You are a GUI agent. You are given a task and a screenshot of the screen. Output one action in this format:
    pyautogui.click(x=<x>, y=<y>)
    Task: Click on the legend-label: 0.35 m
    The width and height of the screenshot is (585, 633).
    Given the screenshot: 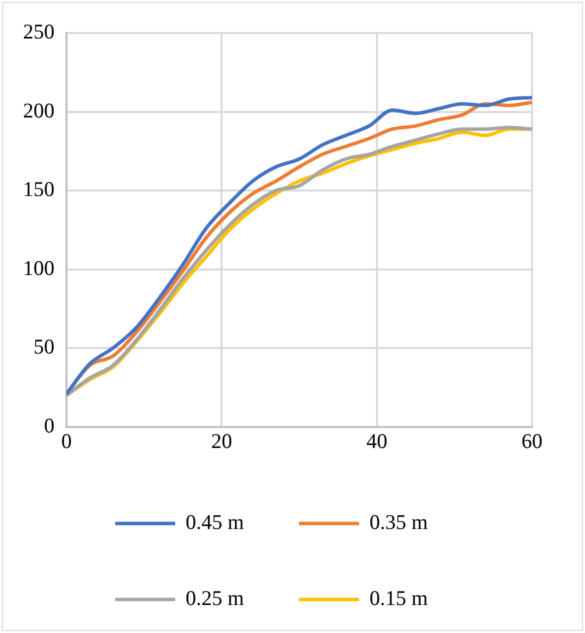 What is the action you would take?
    pyautogui.click(x=399, y=522)
    